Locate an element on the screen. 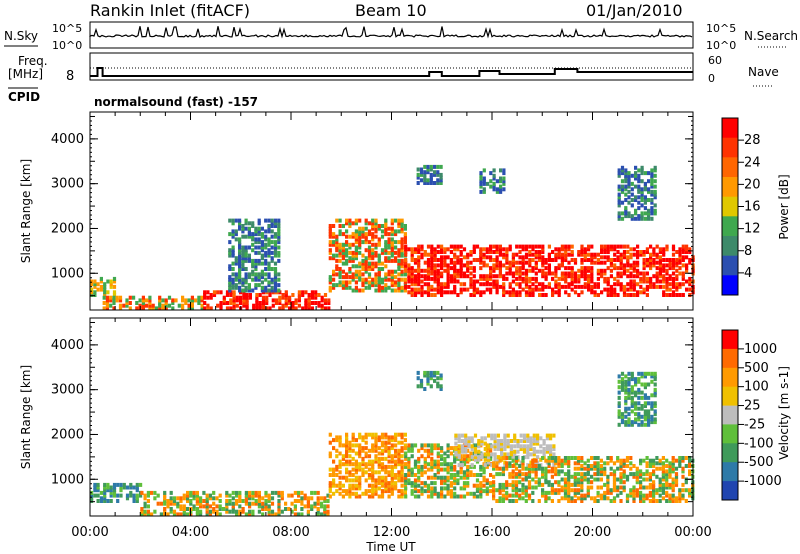 This screenshot has height=554, width=800. y-tick-label: 2000 is located at coordinates (67, 228).